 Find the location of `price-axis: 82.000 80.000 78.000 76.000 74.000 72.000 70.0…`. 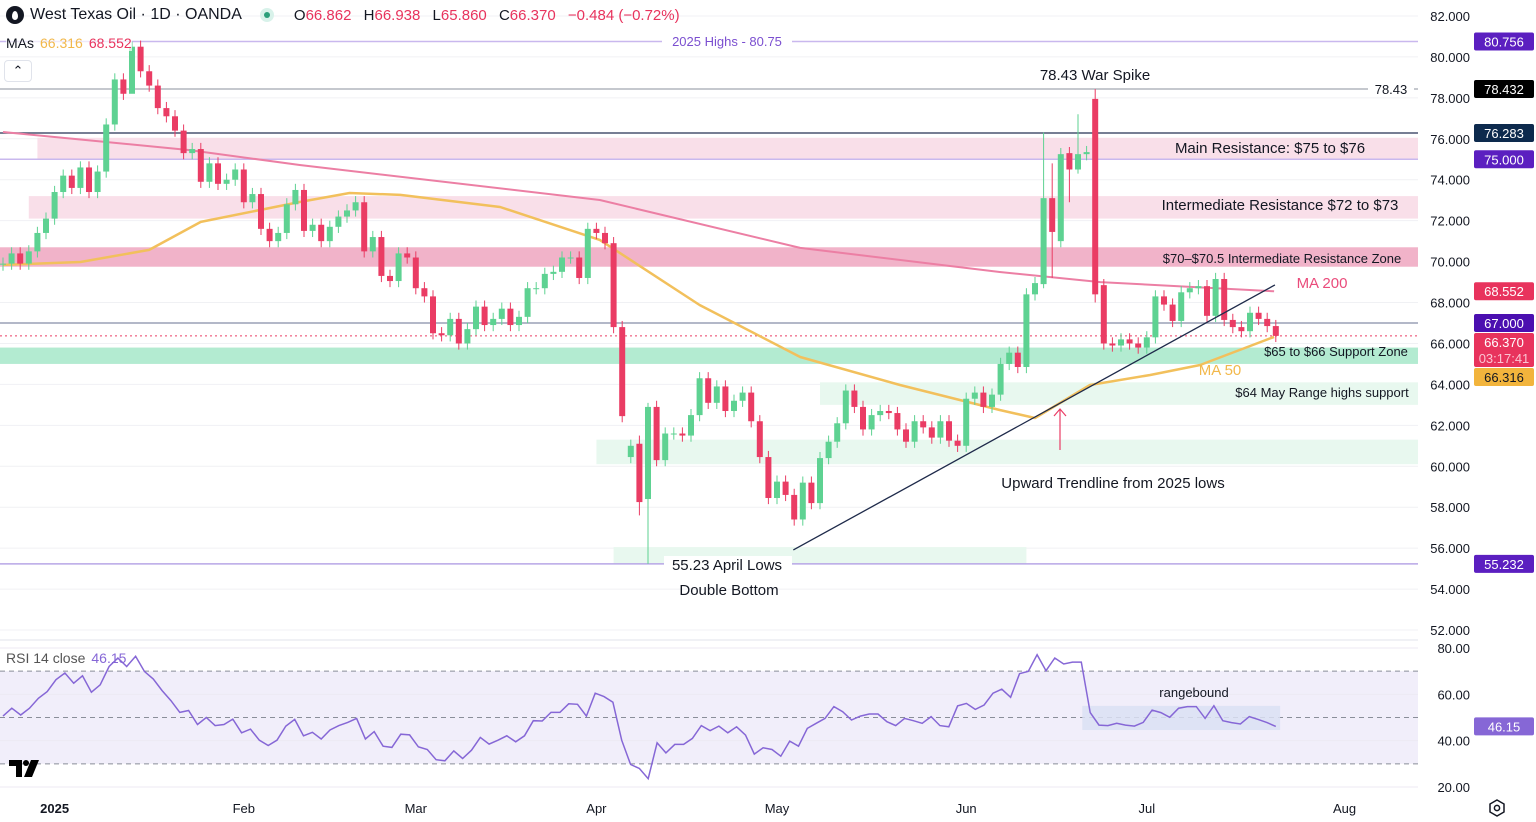

price-axis: 82.000 80.000 78.000 76.000 74.000 72.000 70.0… is located at coordinates (1477, 397).